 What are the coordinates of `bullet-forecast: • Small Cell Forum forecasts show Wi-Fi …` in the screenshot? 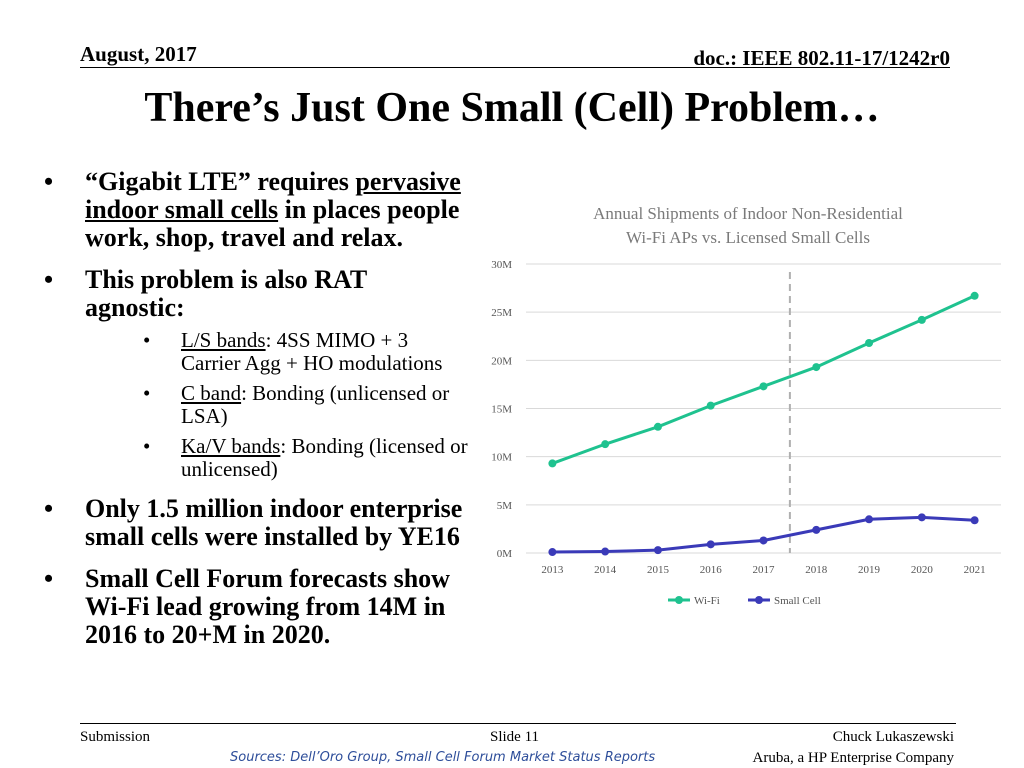 It's located at (255, 607).